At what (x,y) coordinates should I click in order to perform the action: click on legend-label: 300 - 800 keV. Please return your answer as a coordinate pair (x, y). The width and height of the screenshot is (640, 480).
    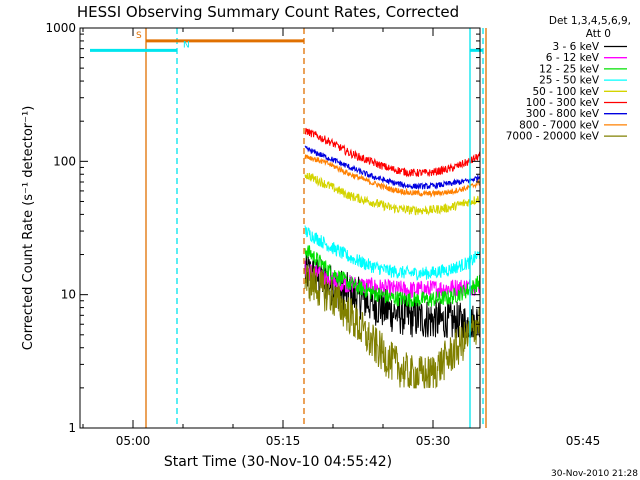
    Looking at the image, I should click on (563, 114).